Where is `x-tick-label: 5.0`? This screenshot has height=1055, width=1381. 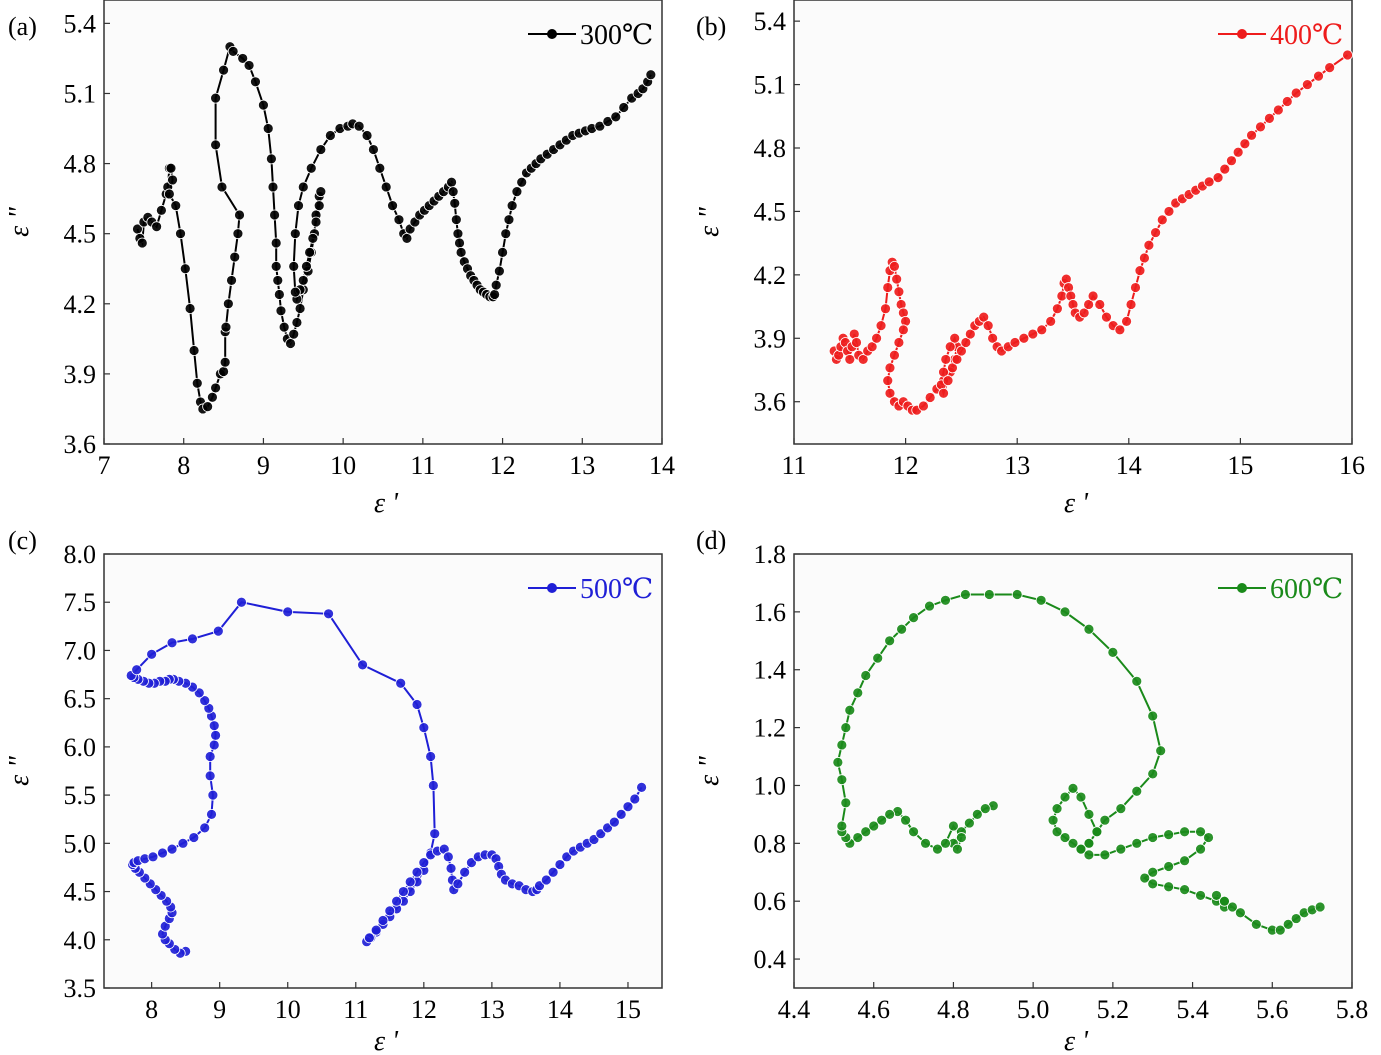 x-tick-label: 5.0 is located at coordinates (1033, 1009).